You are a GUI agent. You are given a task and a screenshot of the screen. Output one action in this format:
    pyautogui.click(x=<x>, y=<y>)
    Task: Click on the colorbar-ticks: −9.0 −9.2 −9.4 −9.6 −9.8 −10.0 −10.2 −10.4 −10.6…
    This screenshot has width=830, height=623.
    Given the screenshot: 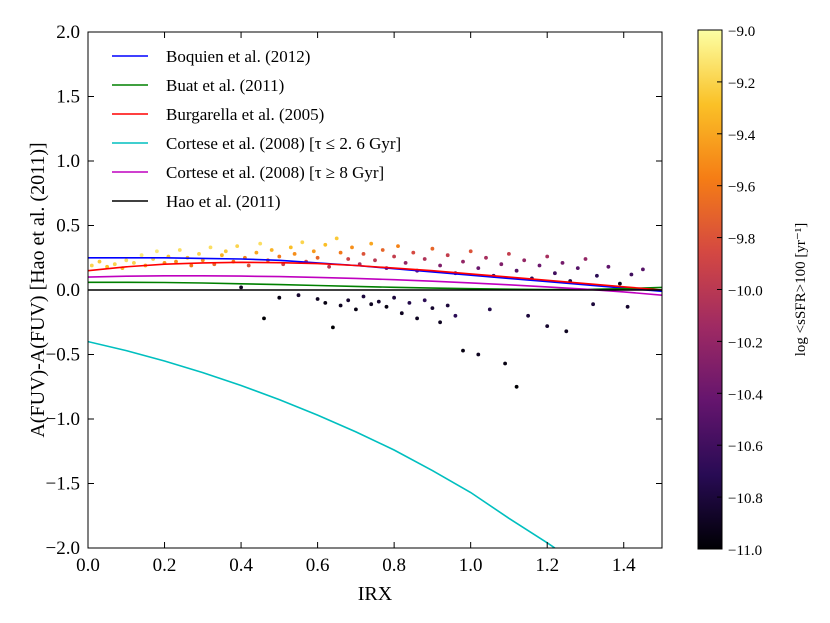 What is the action you would take?
    pyautogui.click(x=740, y=291)
    